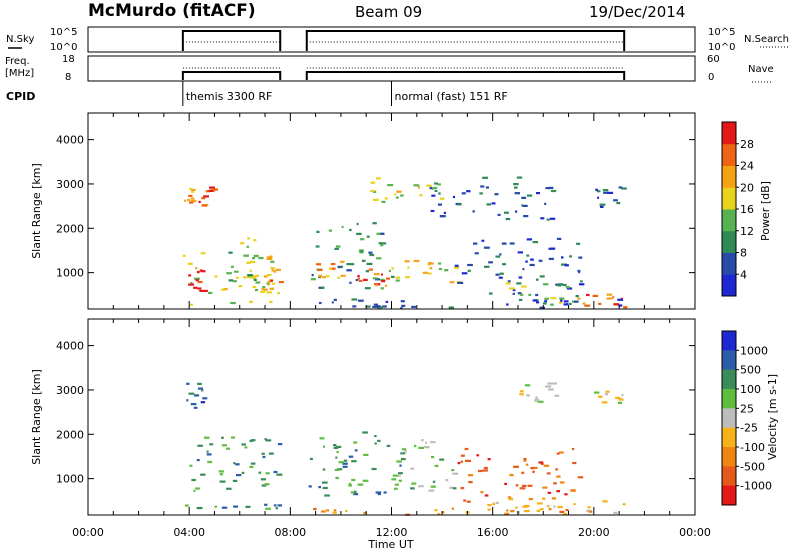  What do you see at coordinates (20, 96) in the screenshot?
I see `cpid-label: CPID` at bounding box center [20, 96].